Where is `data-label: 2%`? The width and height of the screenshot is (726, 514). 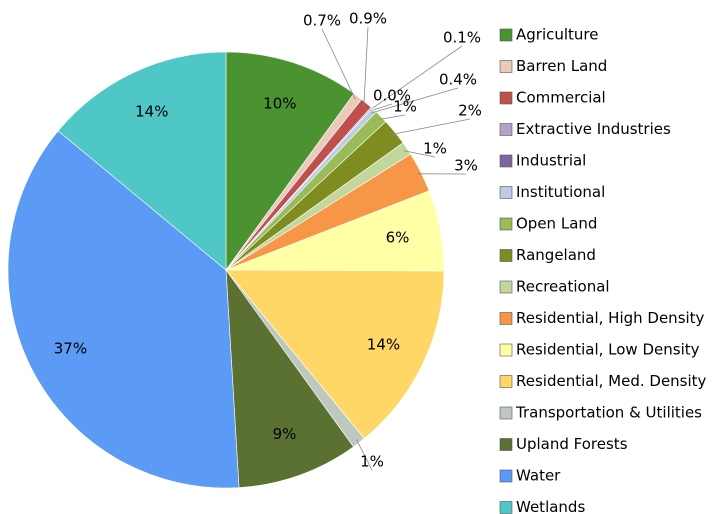 data-label: 2% is located at coordinates (470, 111).